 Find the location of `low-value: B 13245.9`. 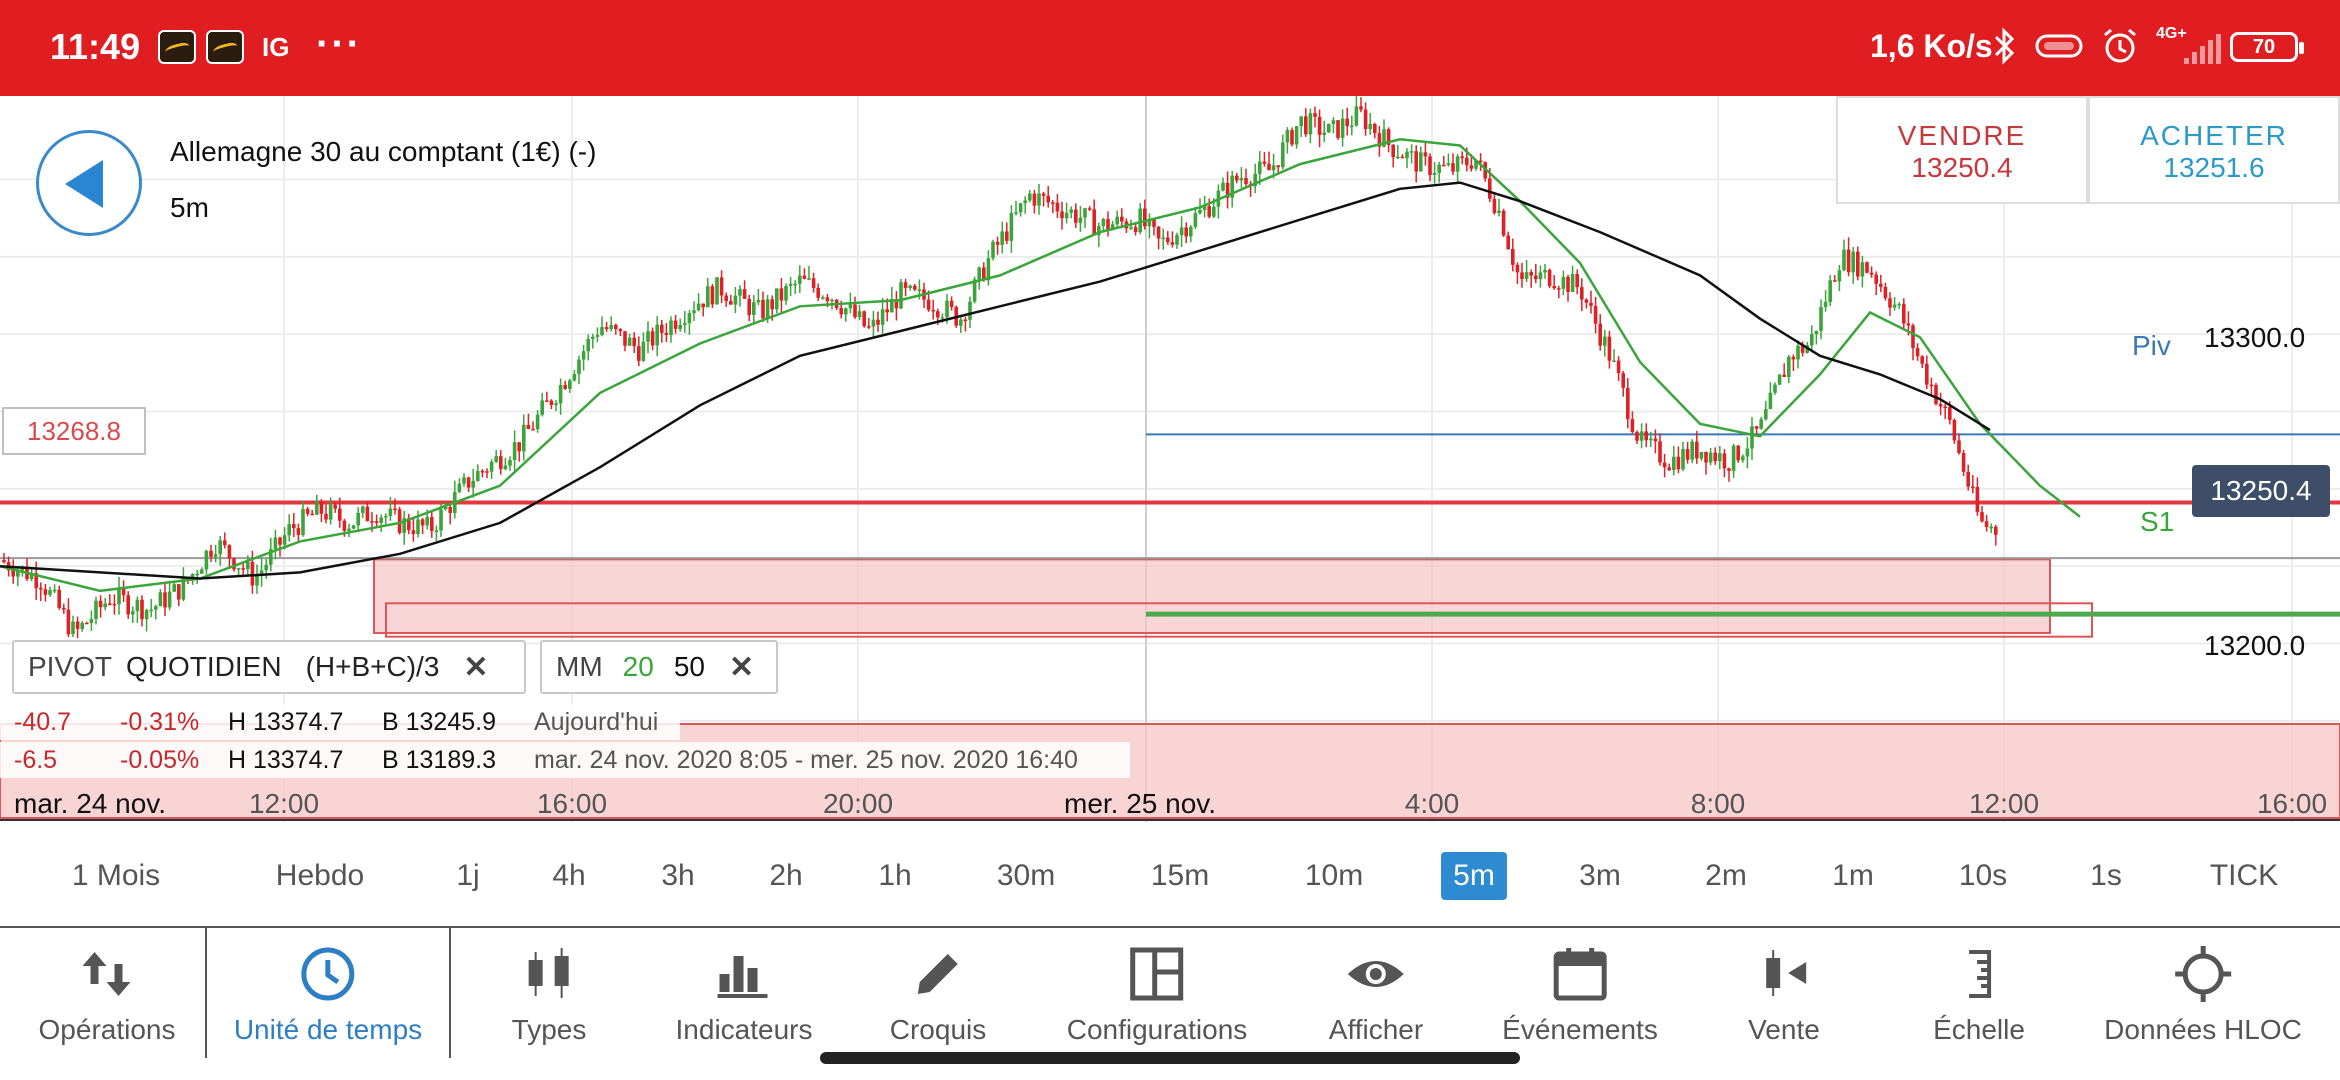

low-value: B 13245.9 is located at coordinates (439, 722).